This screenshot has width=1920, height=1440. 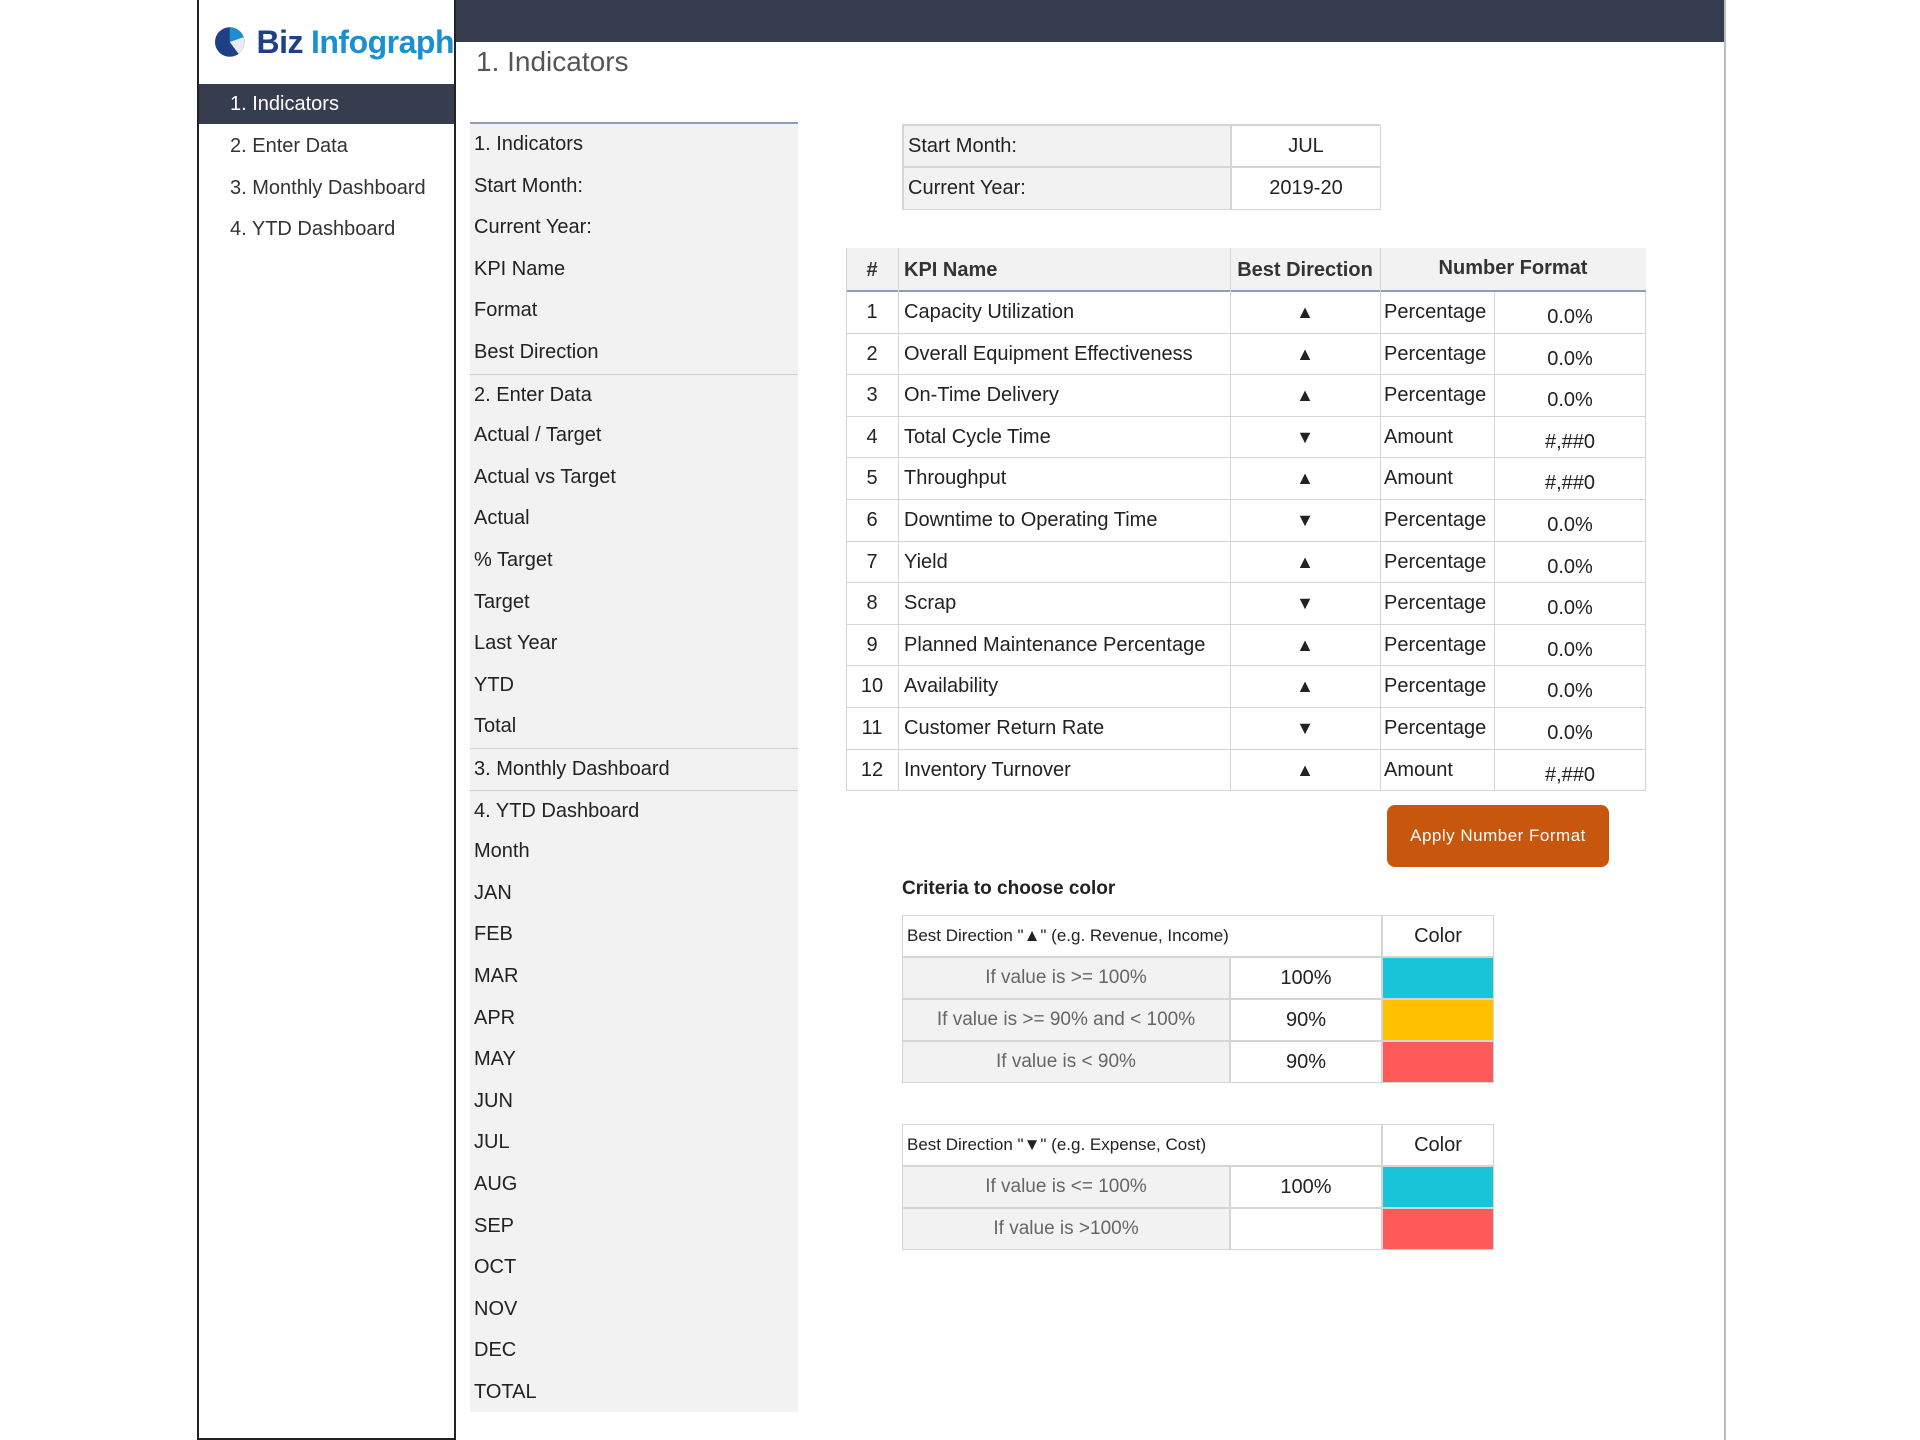 What do you see at coordinates (1246, 313) in the screenshot?
I see `table-row: 1 Capacity Utilization ▲ Percentage 0.0%` at bounding box center [1246, 313].